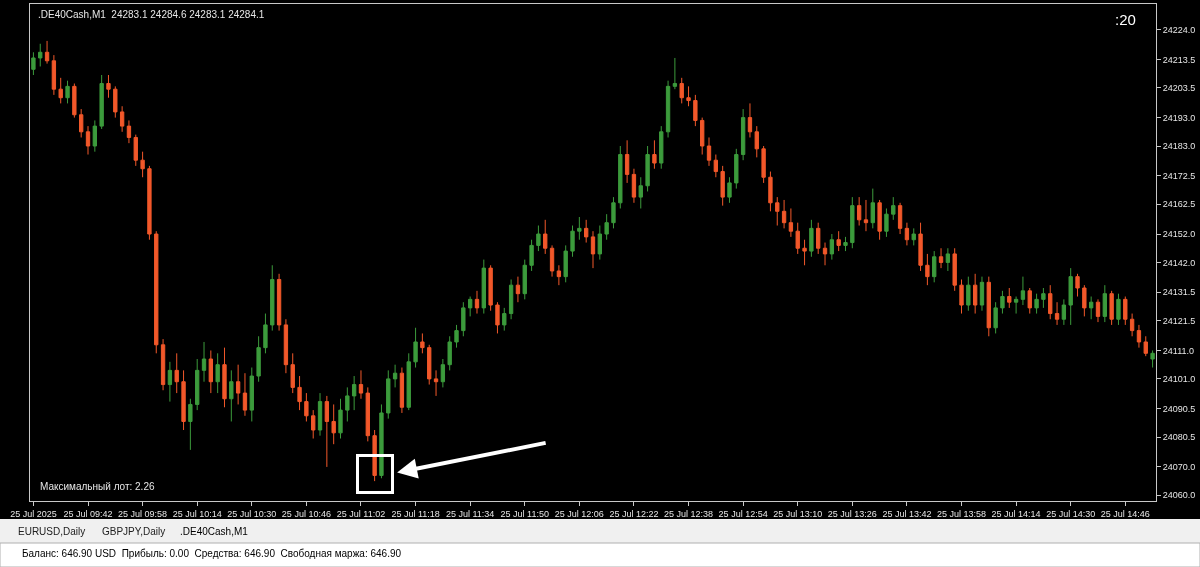 This screenshot has width=1200, height=567. I want to click on y-tick-label: 24172.5, so click(1179, 175).